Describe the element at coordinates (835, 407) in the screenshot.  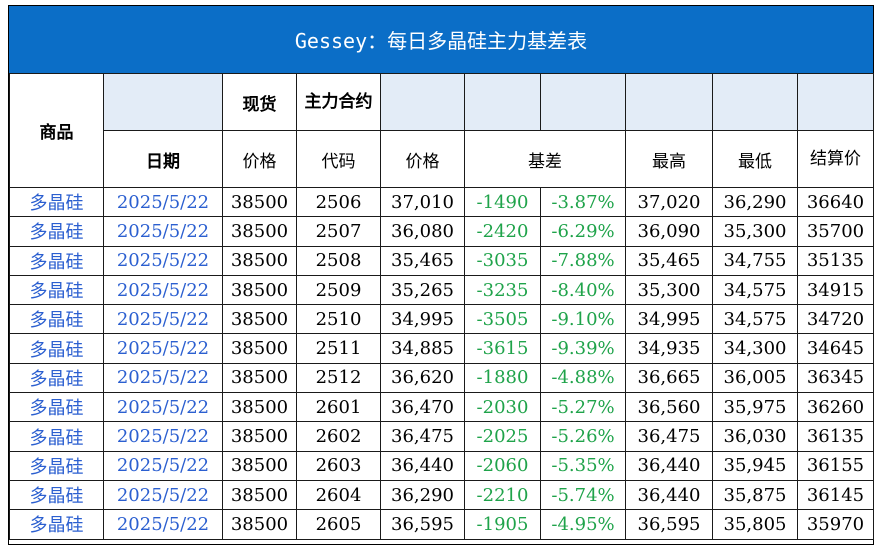
I see `cell-settle: 36260` at that location.